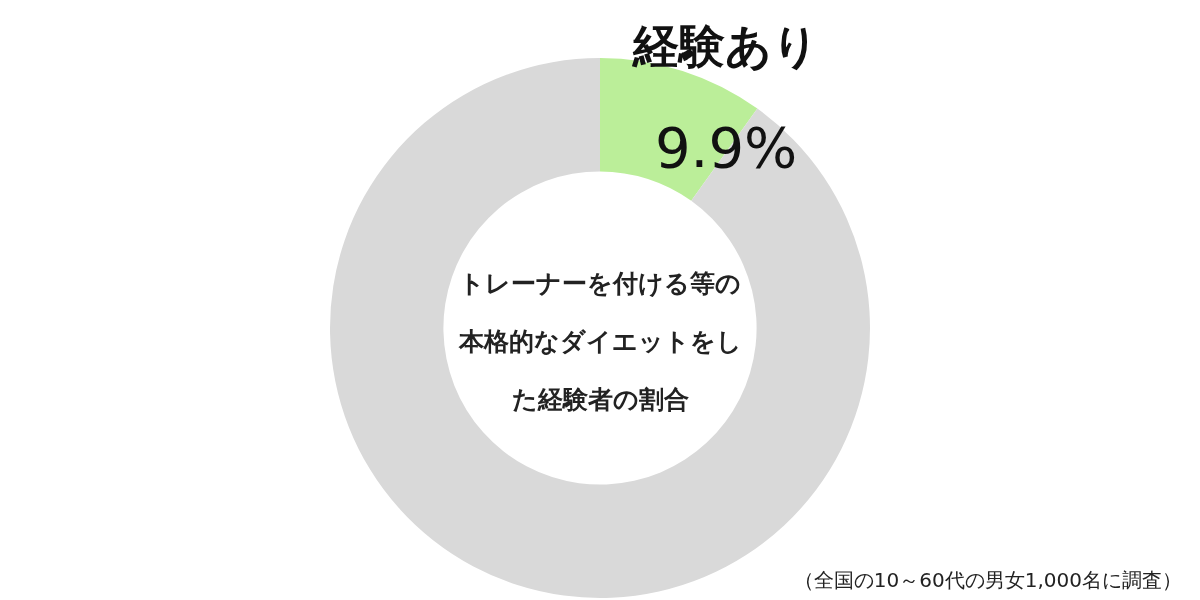 This screenshot has width=1200, height=600. What do you see at coordinates (726, 147) in the screenshot?
I see `data-label: 9.9%` at bounding box center [726, 147].